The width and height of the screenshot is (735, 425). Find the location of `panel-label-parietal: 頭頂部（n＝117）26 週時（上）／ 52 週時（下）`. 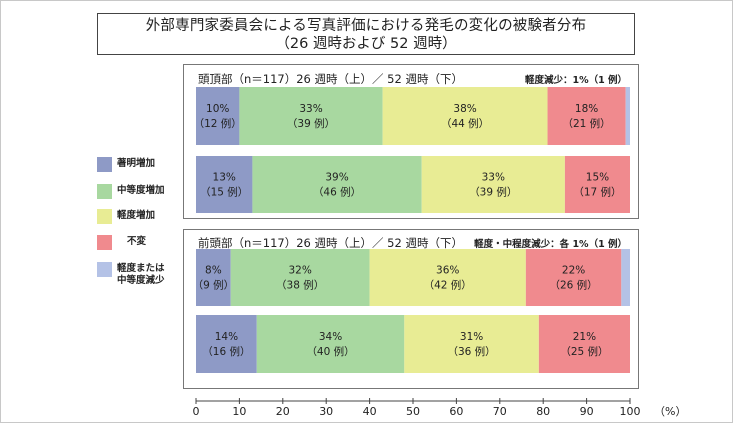

panel-label-parietal: 頭頂部（n＝117）26 週時（上）／ 52 週時（下） is located at coordinates (330, 79).